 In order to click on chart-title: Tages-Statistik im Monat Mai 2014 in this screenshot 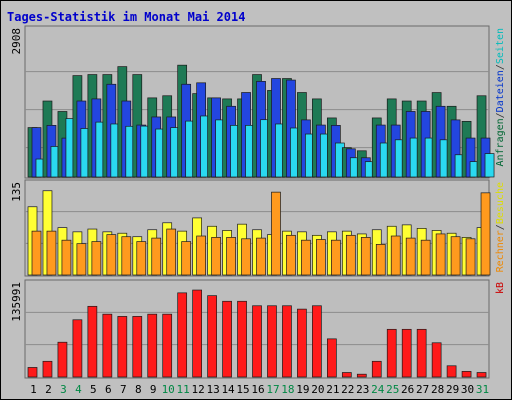, I will do `click(126, 17)`.